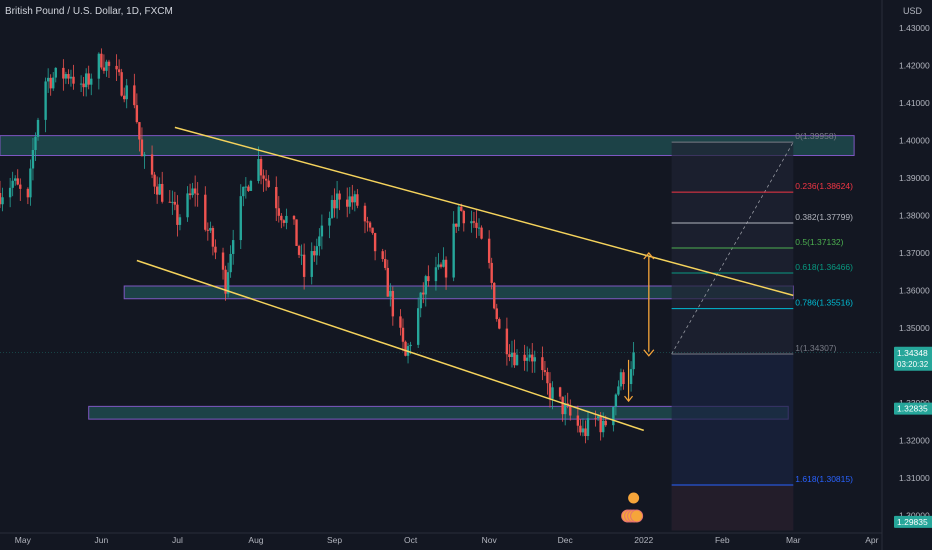 Image resolution: width=932 pixels, height=550 pixels. I want to click on time-tick-0: May, so click(23, 540).